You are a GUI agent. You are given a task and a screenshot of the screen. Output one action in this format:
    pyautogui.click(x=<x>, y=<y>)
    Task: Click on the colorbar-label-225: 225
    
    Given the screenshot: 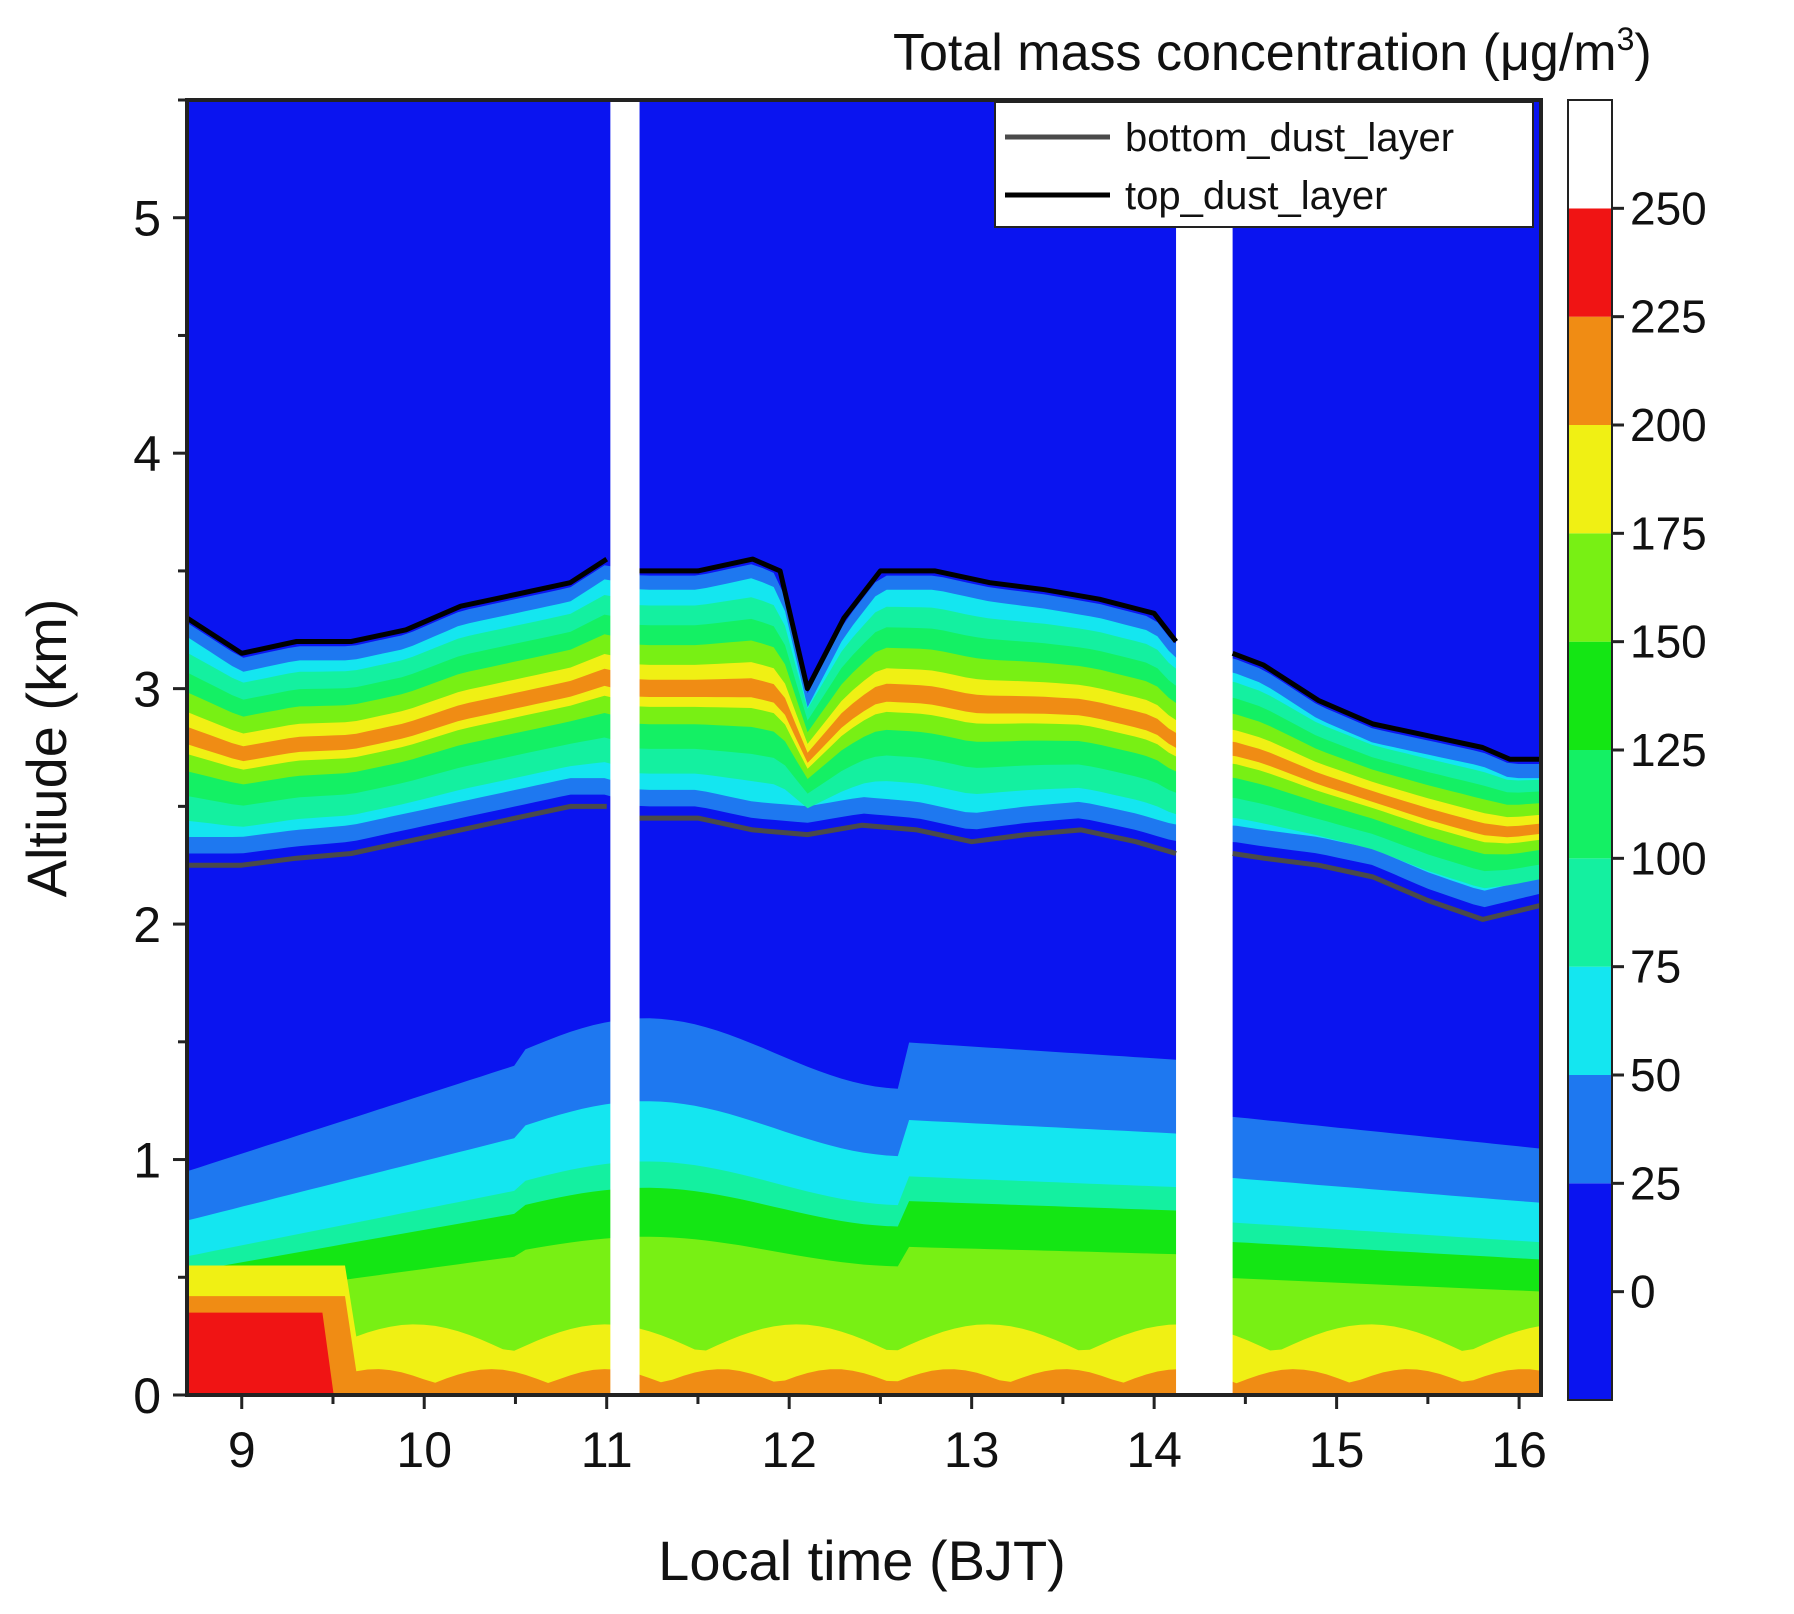 What is the action you would take?
    pyautogui.click(x=1668, y=317)
    